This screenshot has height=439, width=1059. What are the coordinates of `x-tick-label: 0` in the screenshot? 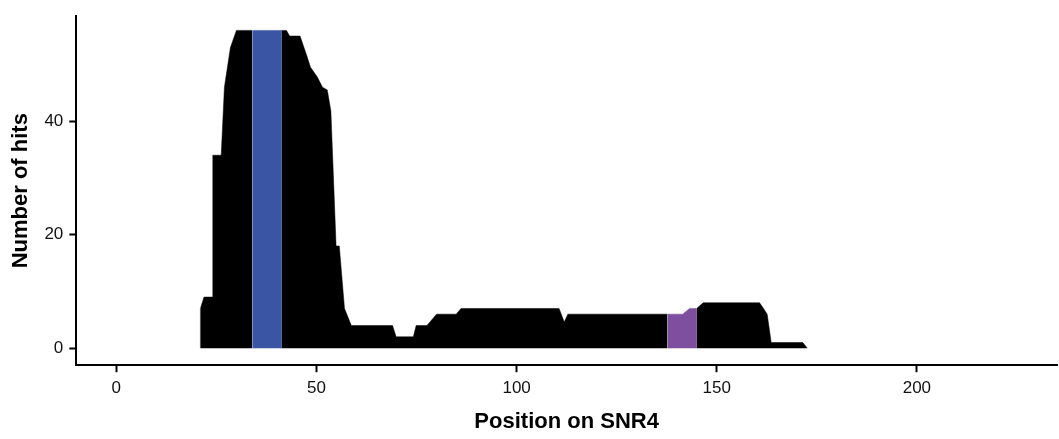 It's located at (116, 388).